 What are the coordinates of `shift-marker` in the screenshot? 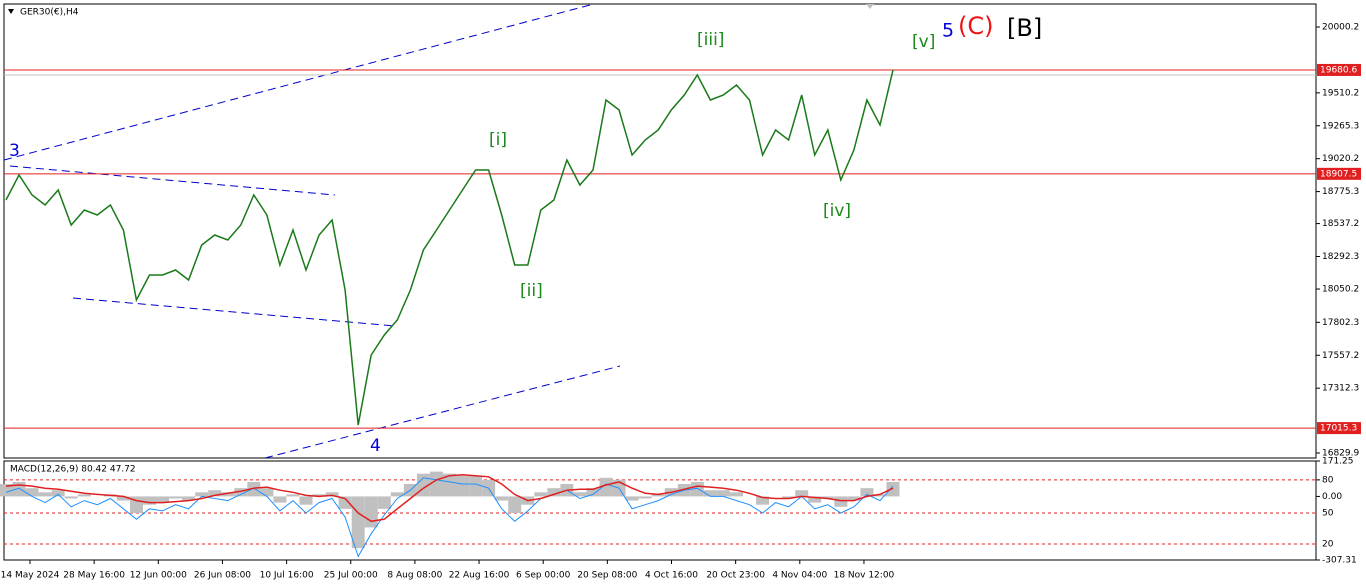 It's located at (870, 6).